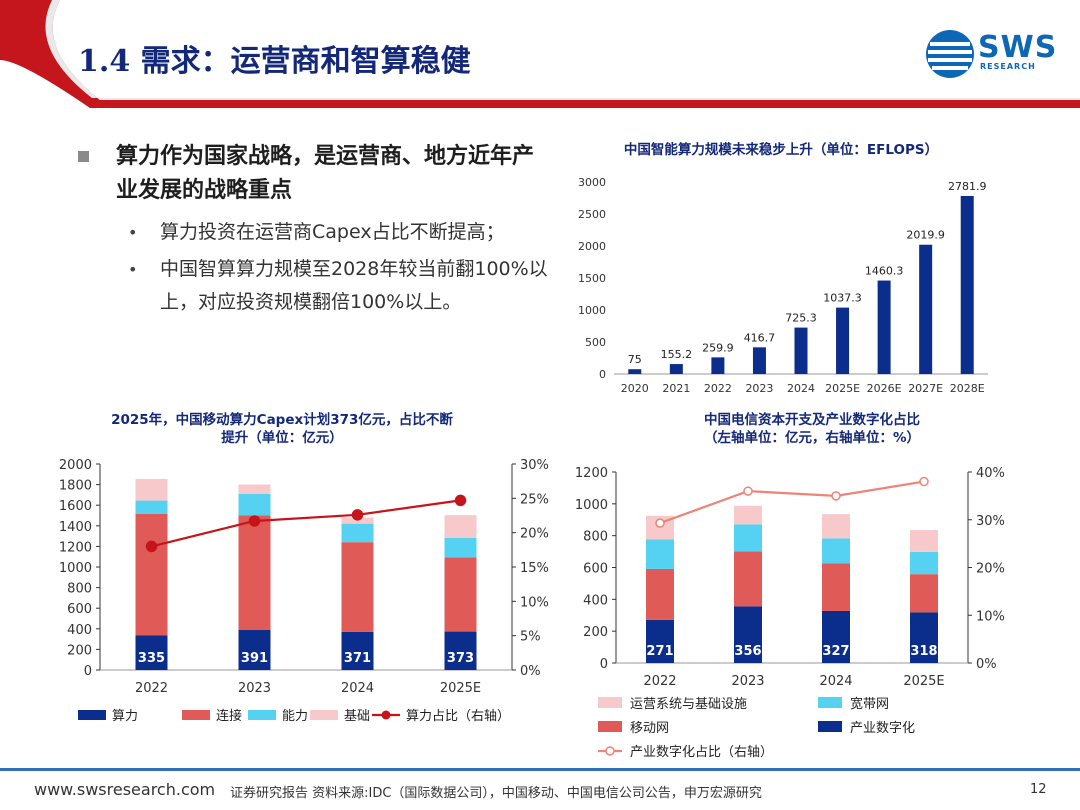  What do you see at coordinates (458, 716) in the screenshot?
I see `legend-label: 算力占比（右轴）` at bounding box center [458, 716].